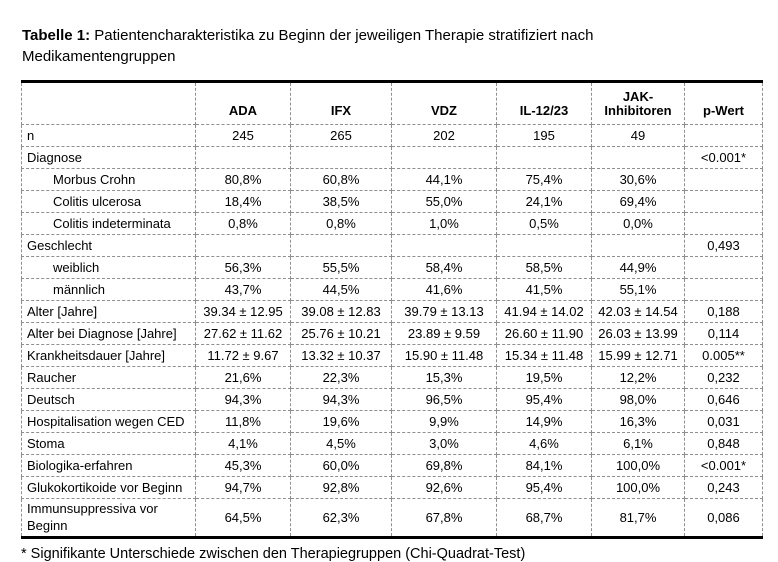  I want to click on cell-biologika-erfahren-il-12-23: 84,1%, so click(544, 466).